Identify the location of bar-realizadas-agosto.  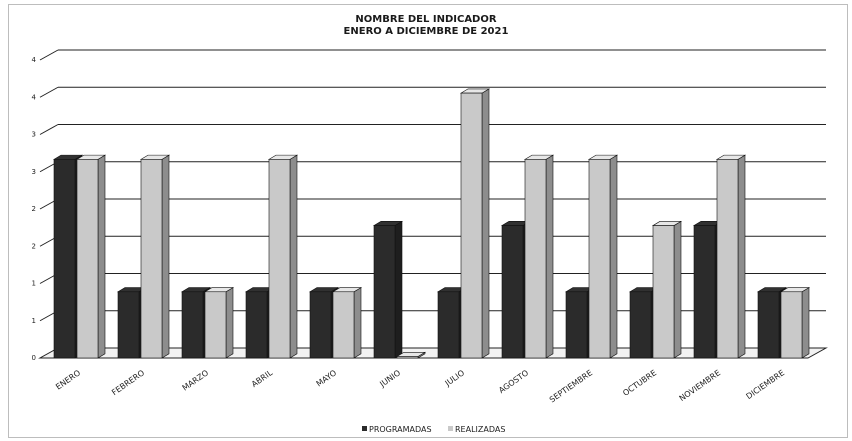
(539, 256).